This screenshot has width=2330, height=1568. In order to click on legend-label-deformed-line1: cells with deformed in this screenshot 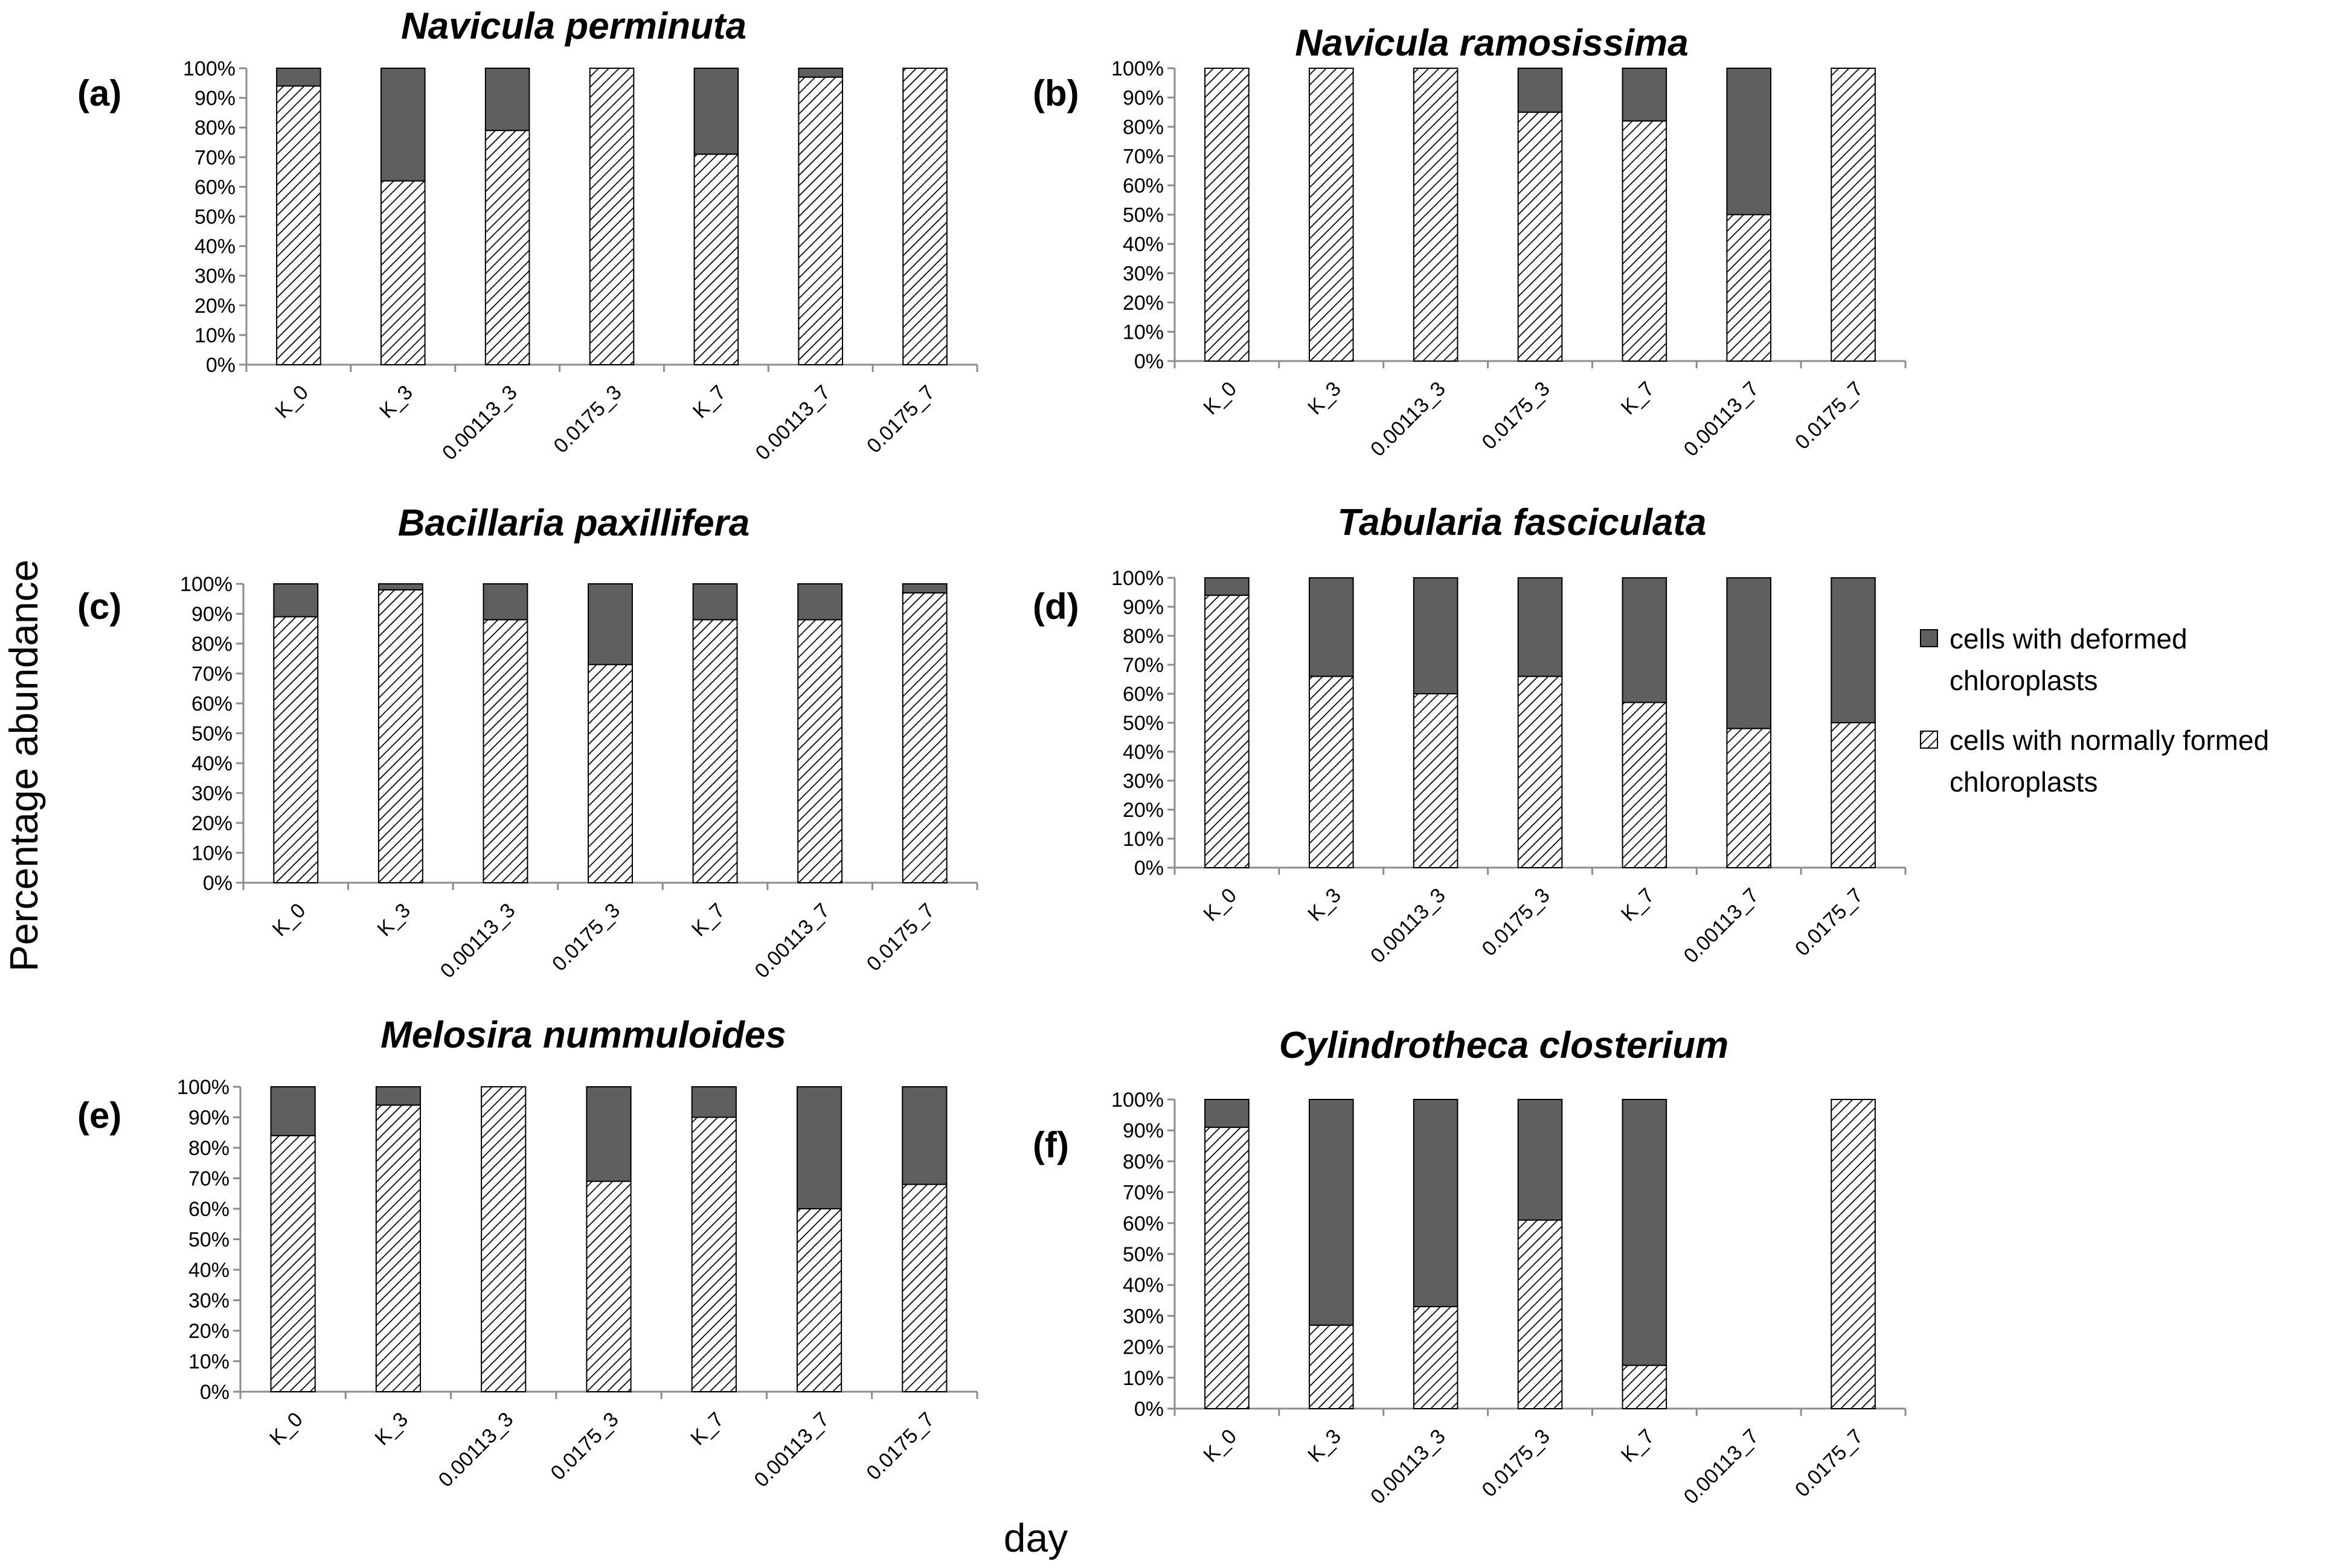, I will do `click(2069, 638)`.